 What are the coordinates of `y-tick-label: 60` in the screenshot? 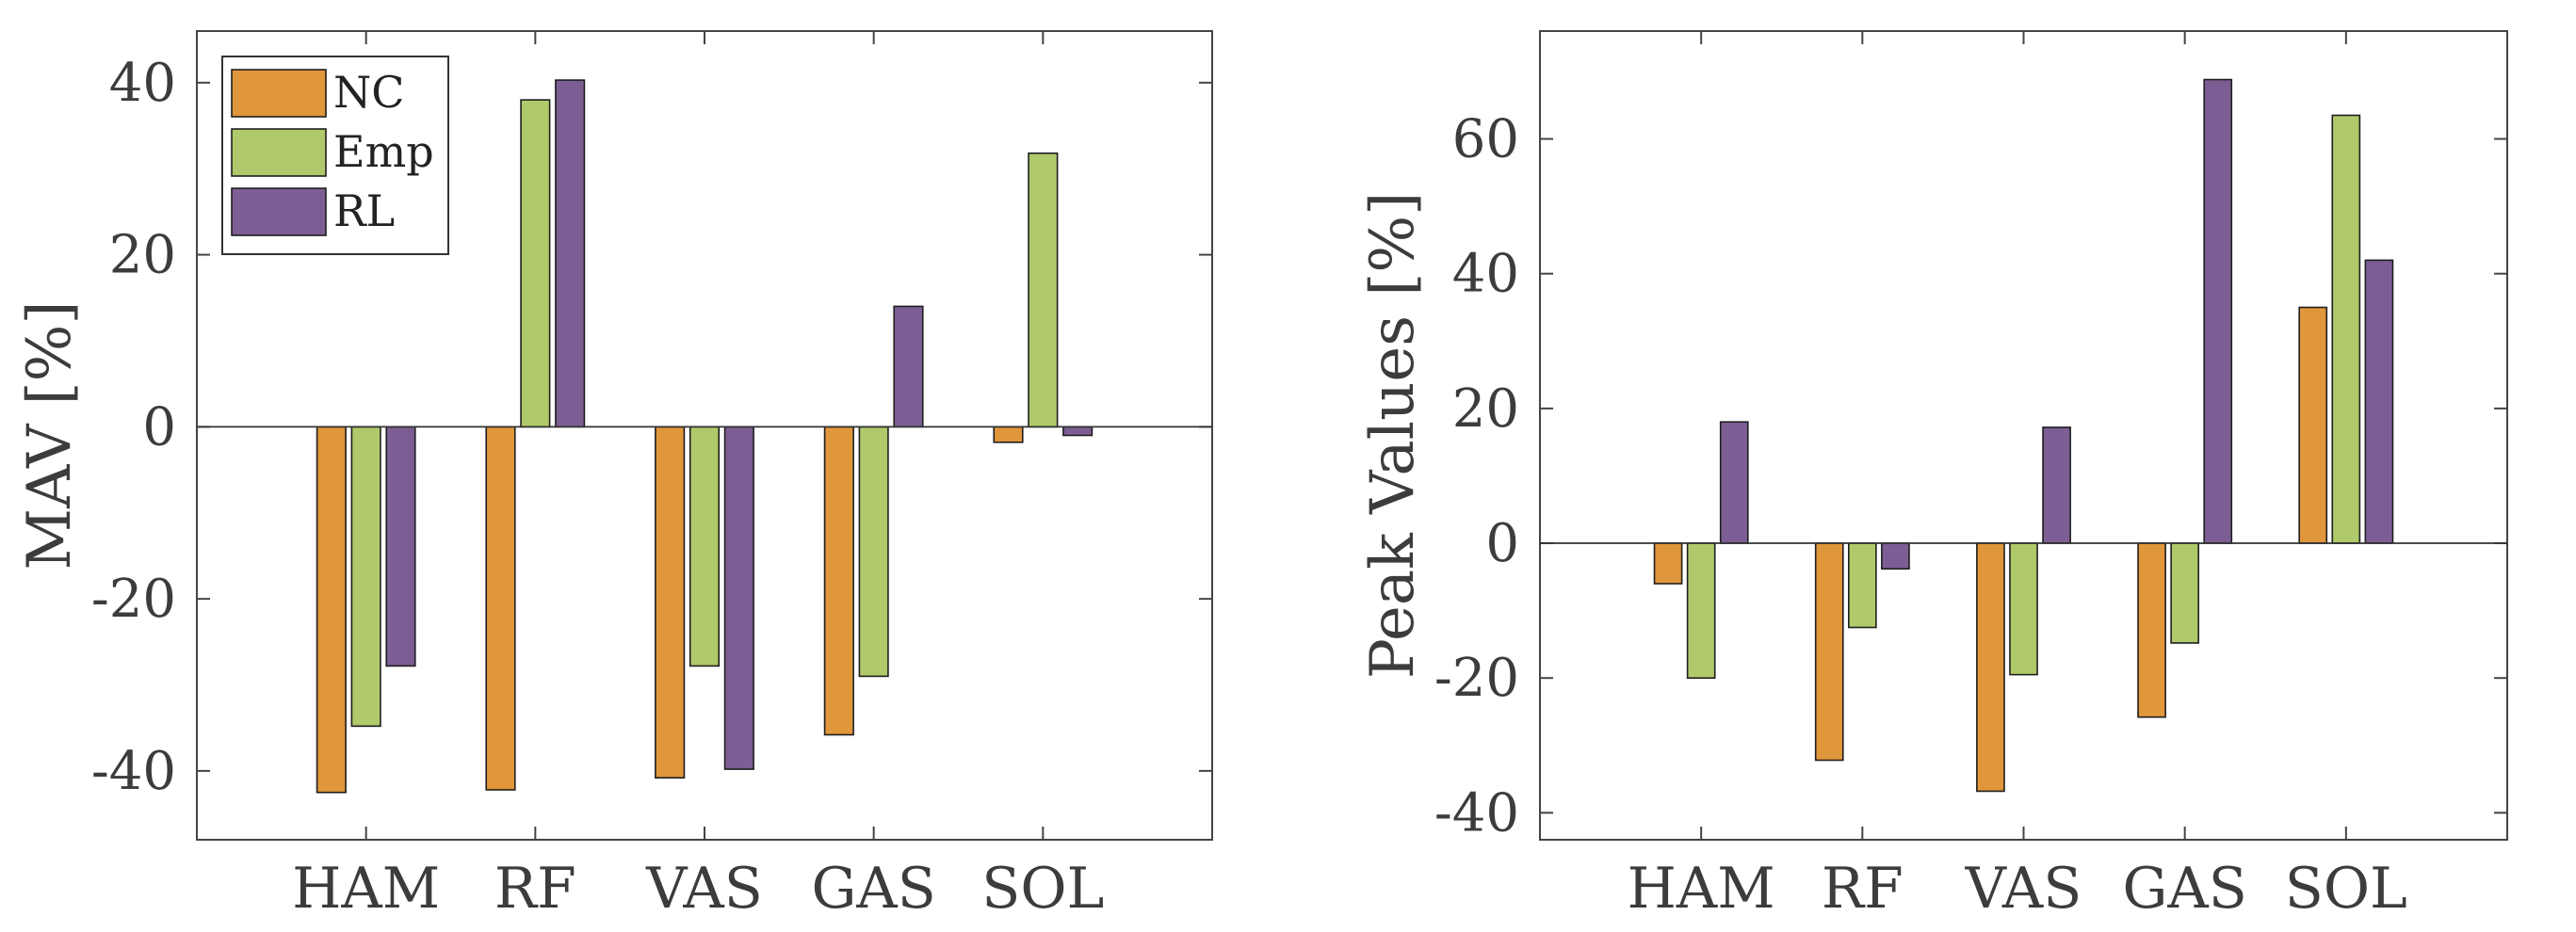 It's located at (1485, 139).